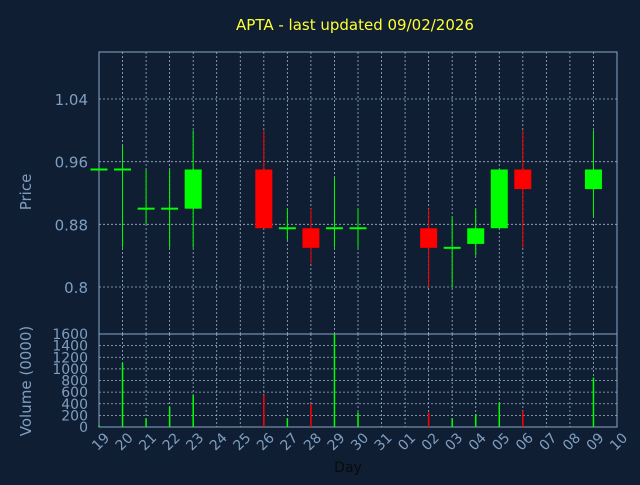 Image resolution: width=640 pixels, height=485 pixels. I want to click on day-tick-label: 02, so click(431, 442).